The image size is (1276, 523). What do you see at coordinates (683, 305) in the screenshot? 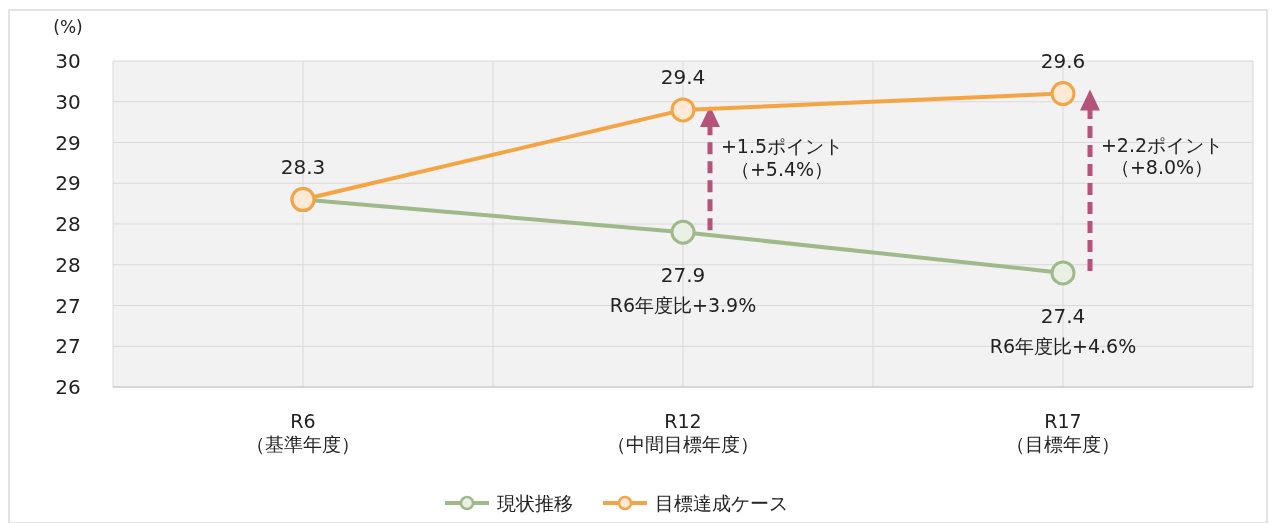
I see `annotation: R6年度比+3.9%` at bounding box center [683, 305].